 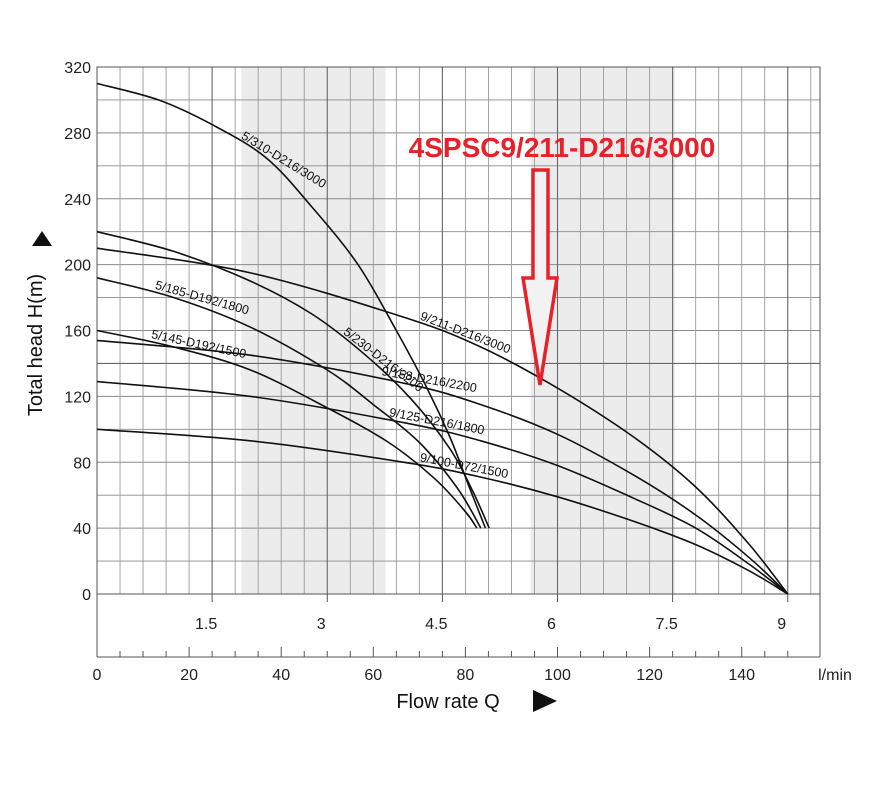 What do you see at coordinates (77, 134) in the screenshot?
I see `y-tick-label: 280` at bounding box center [77, 134].